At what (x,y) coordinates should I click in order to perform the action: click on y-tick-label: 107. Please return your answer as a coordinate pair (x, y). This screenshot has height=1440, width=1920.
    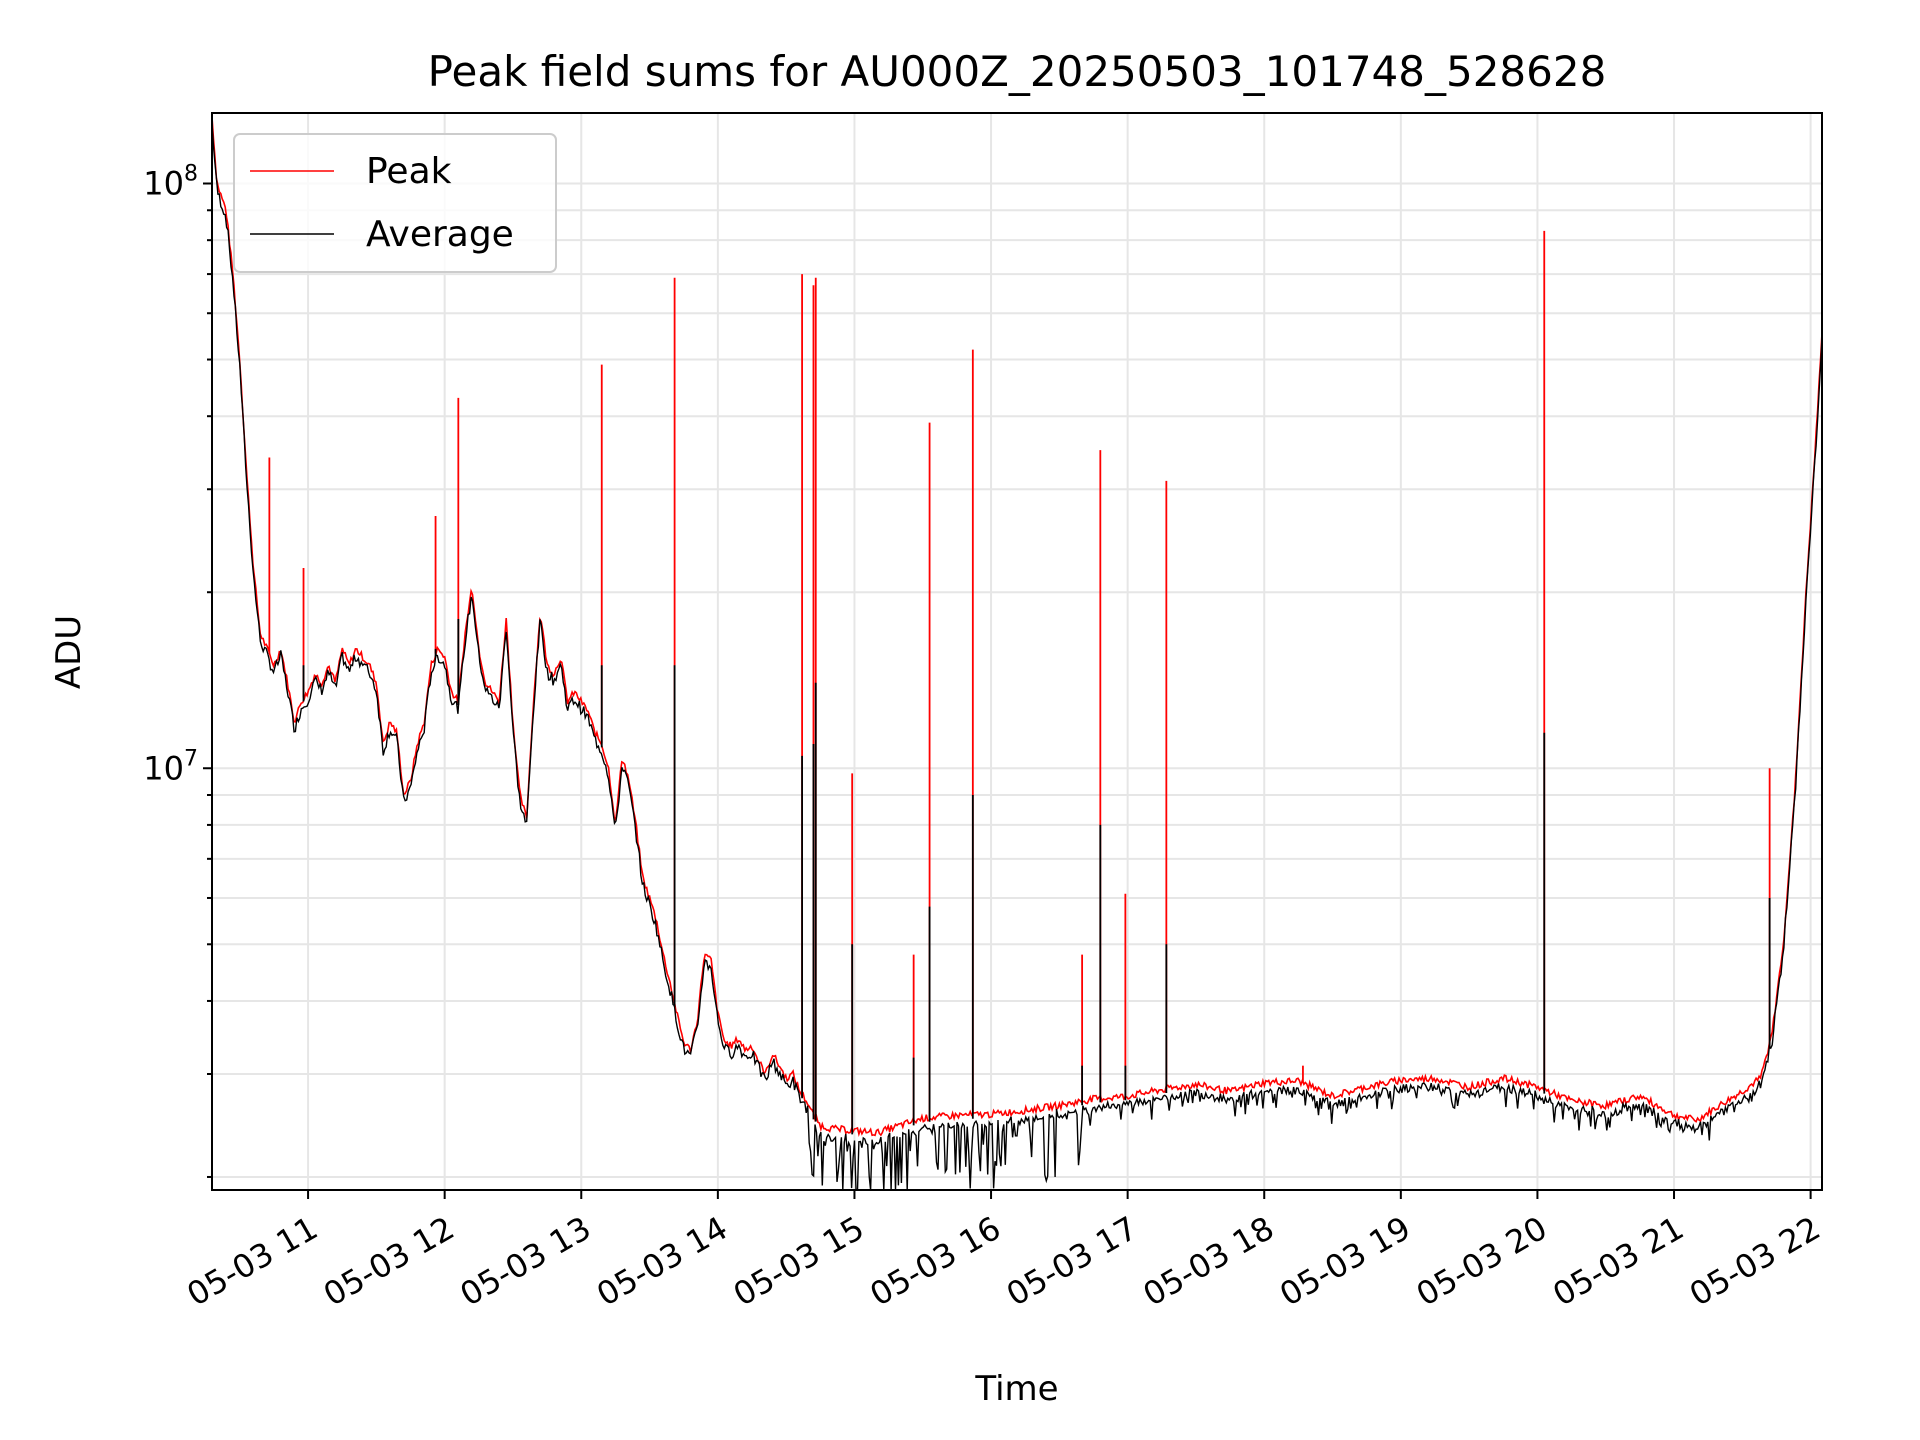
    Looking at the image, I should click on (170, 766).